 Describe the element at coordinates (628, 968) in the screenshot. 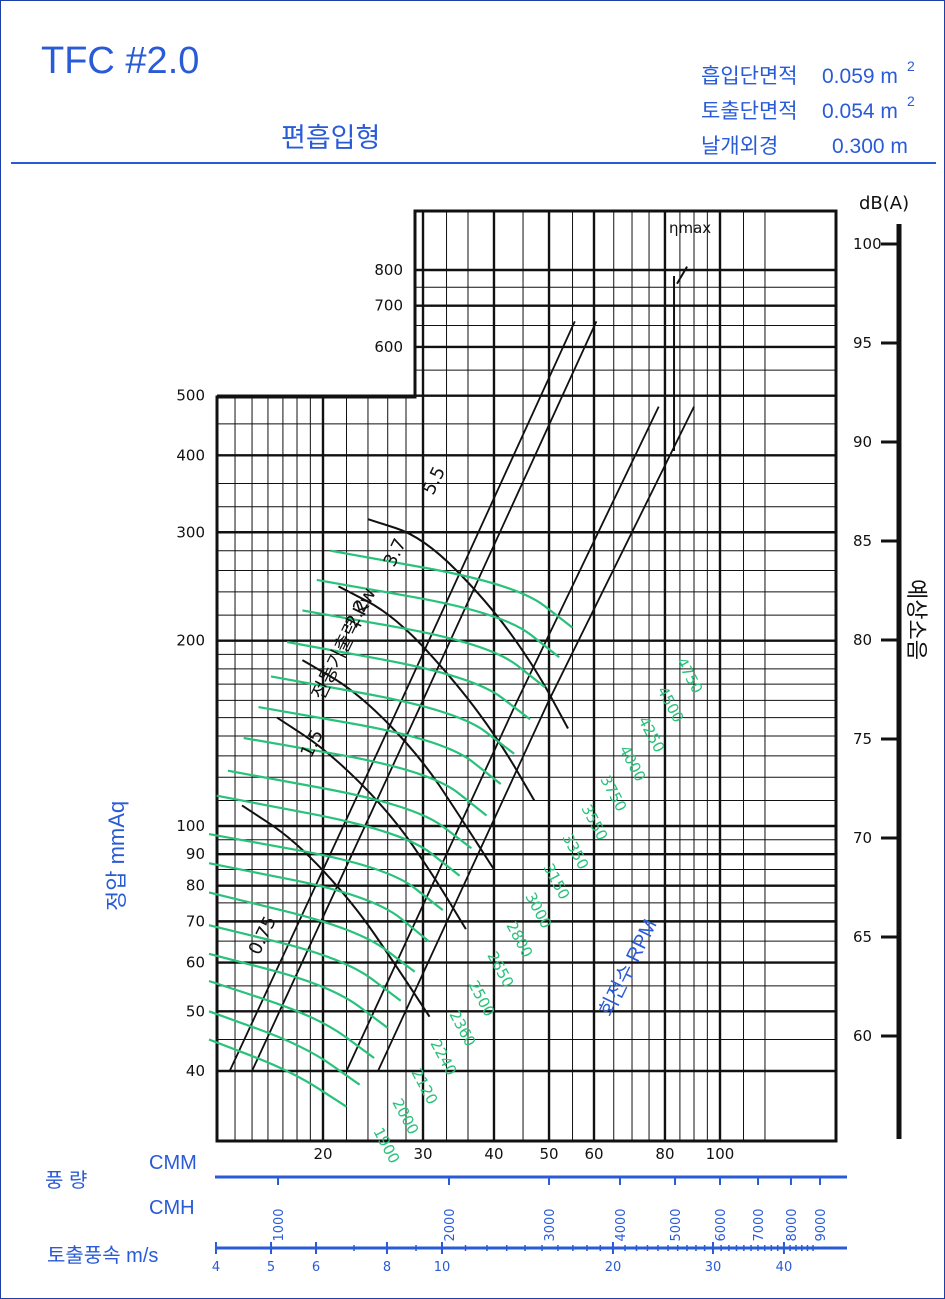

I see `rpm-axis-label: 회전수 RPM` at that location.